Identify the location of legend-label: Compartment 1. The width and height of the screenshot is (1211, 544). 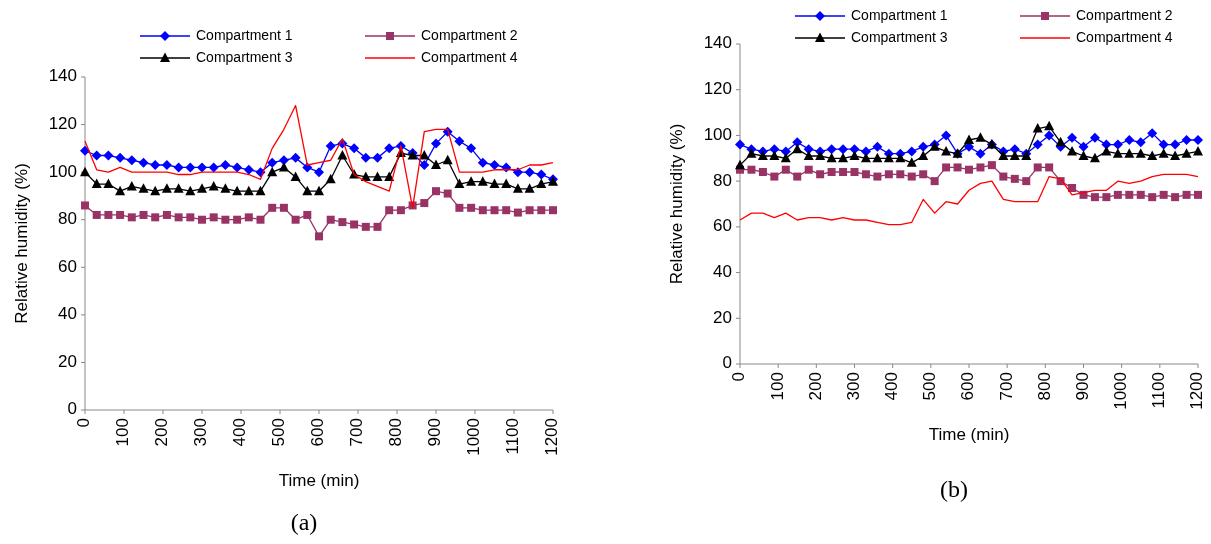
(899, 14).